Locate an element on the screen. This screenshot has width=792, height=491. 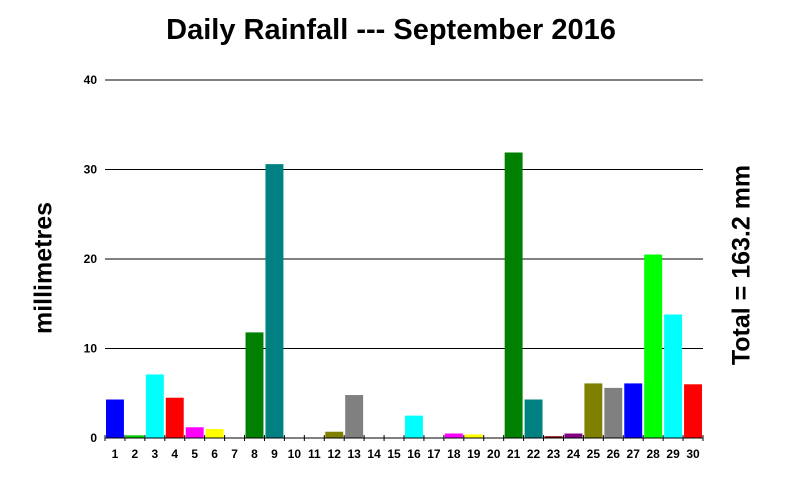
x-tick-label: 10 is located at coordinates (295, 454).